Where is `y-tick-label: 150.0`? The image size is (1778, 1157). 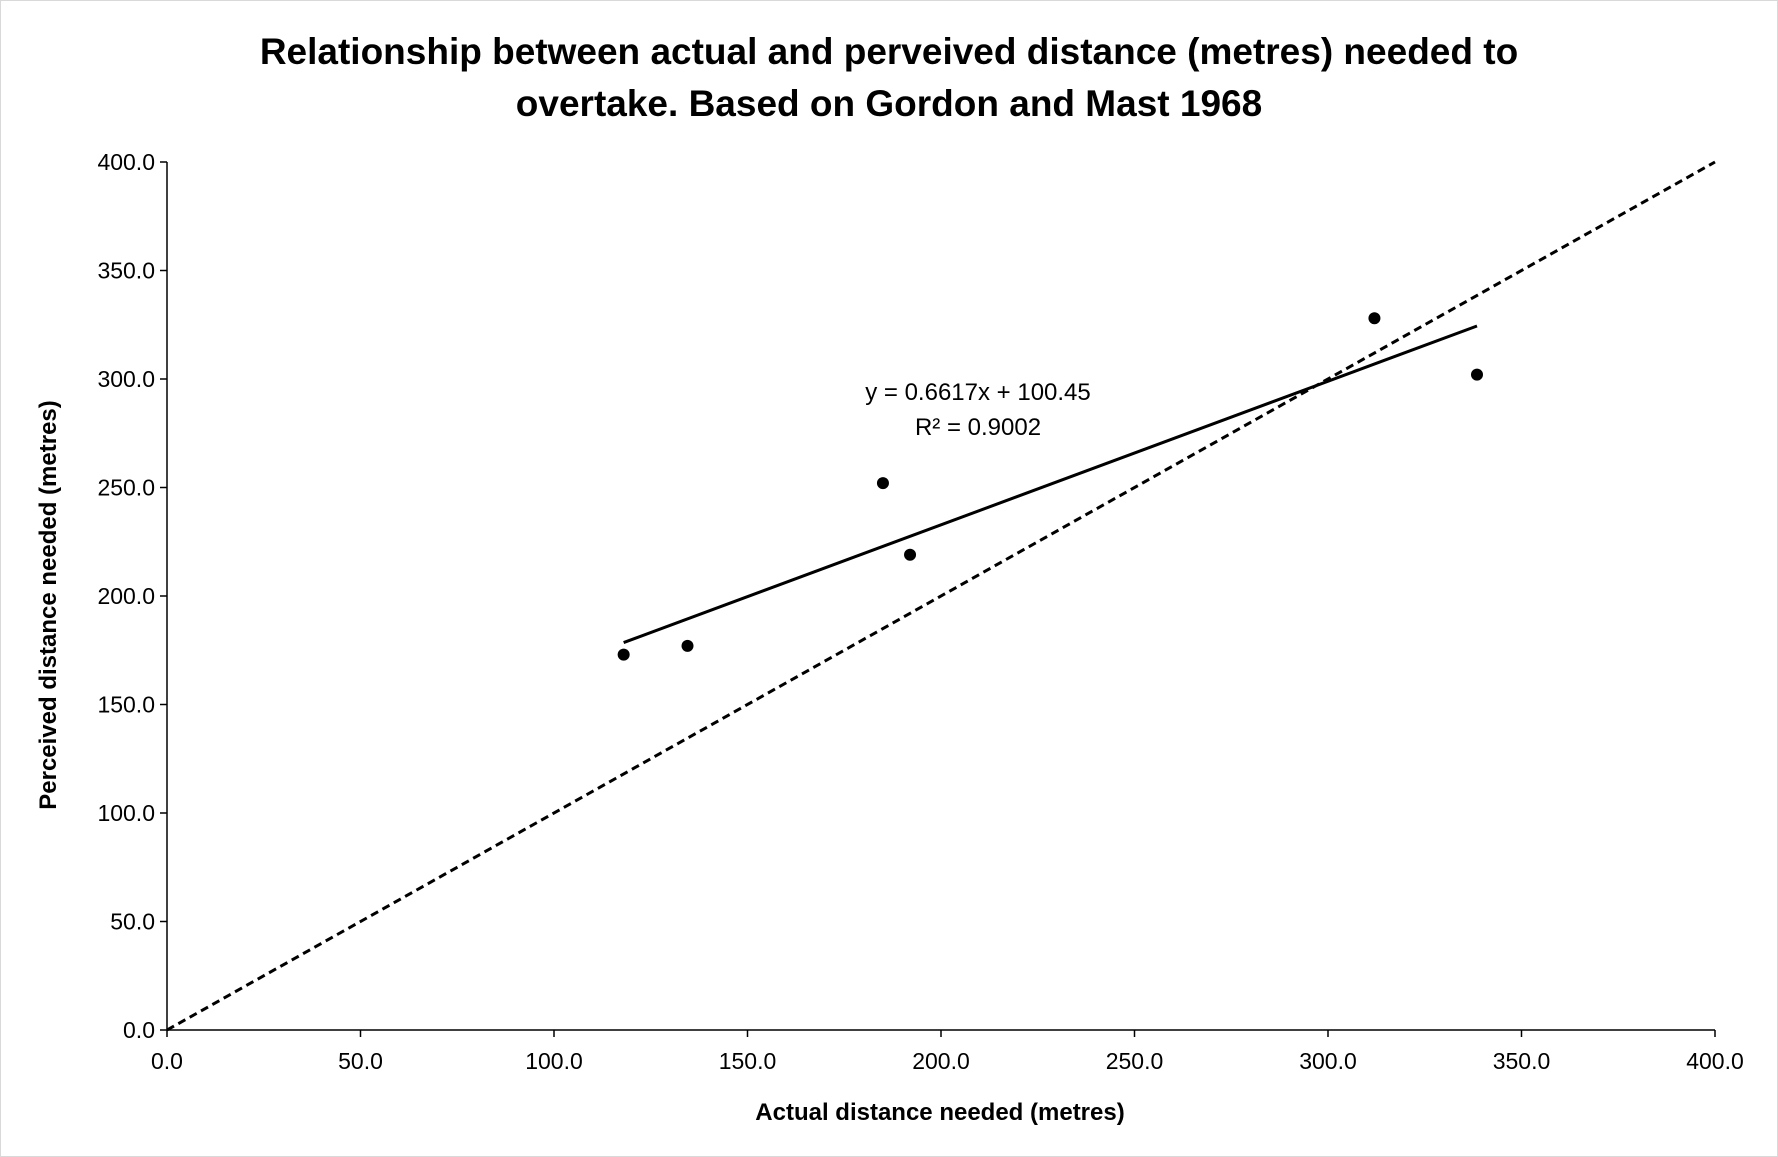
y-tick-label: 150.0 is located at coordinates (126, 705).